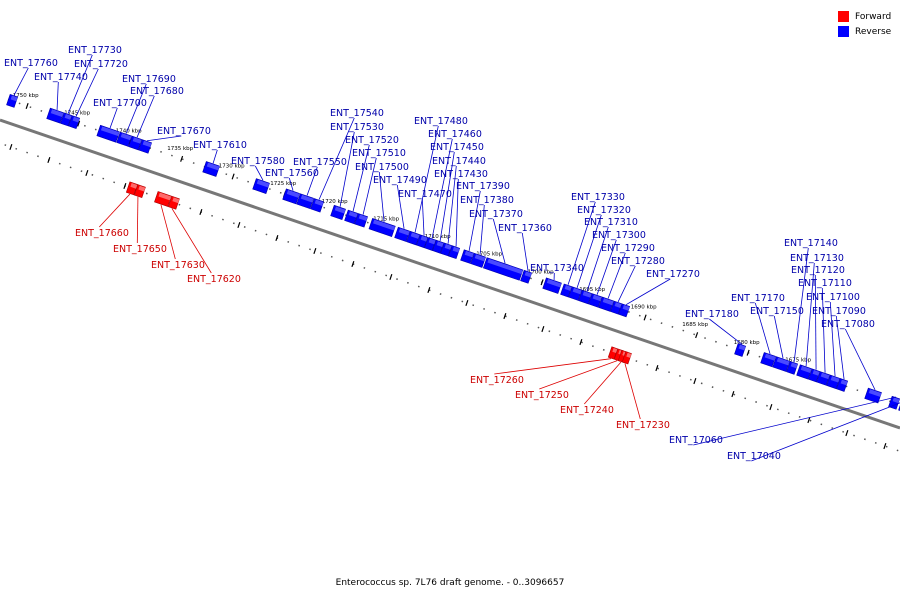  Describe the element at coordinates (357, 127) in the screenshot. I see `gene-label: ENT_17530` at that location.